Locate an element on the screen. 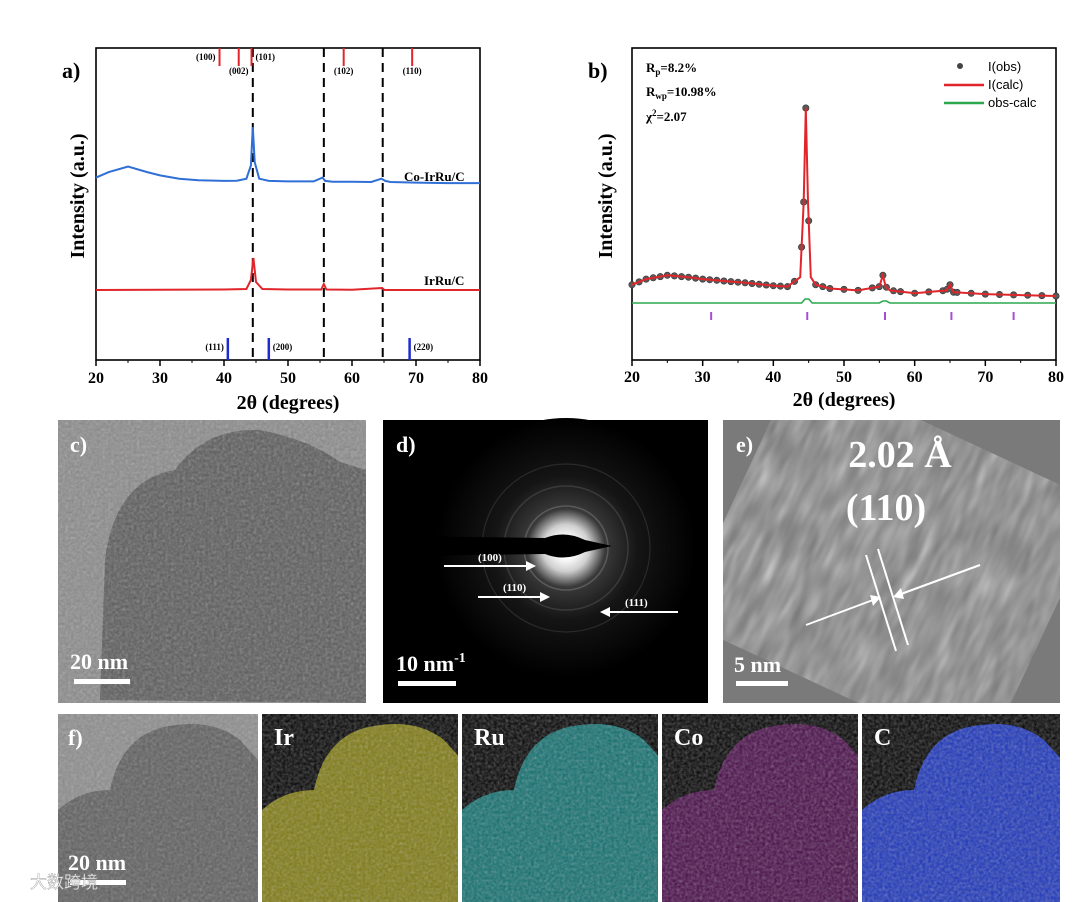 Image resolution: width=1080 pixels, height=902 pixels. eds-map-label-co: Co is located at coordinates (688, 738).